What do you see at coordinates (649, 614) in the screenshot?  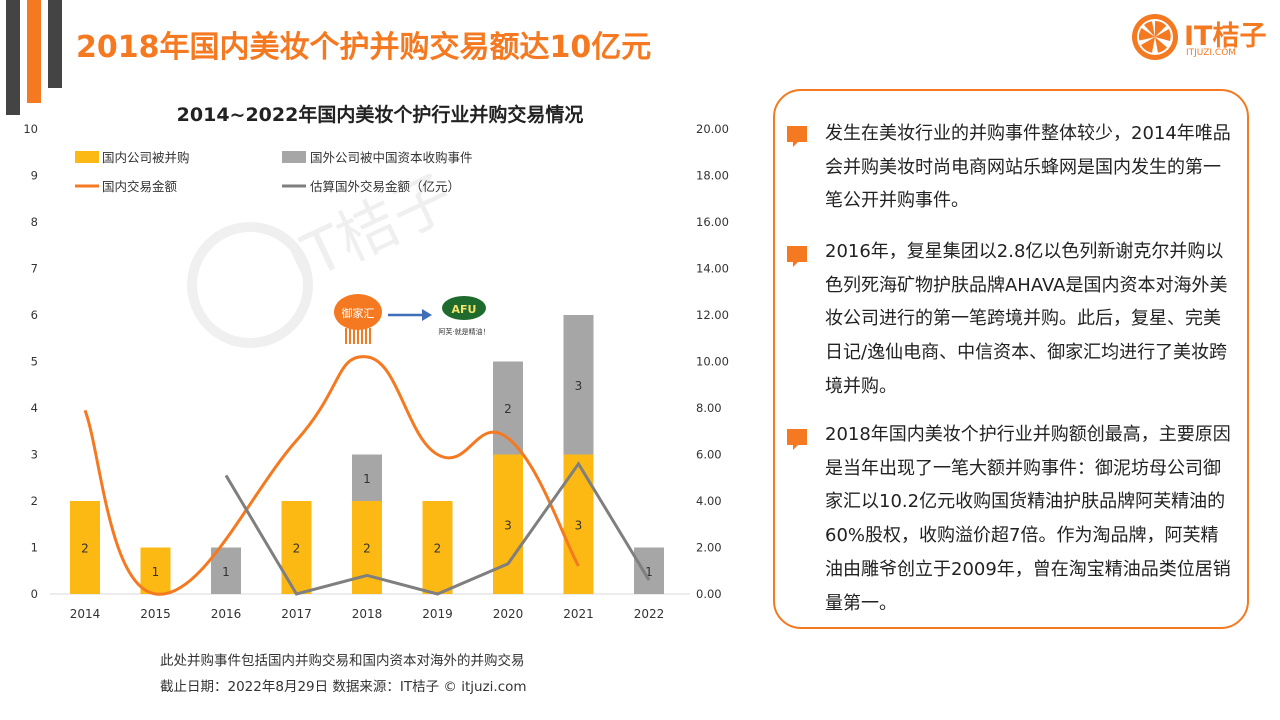 I see `x-tick-label: 2022` at bounding box center [649, 614].